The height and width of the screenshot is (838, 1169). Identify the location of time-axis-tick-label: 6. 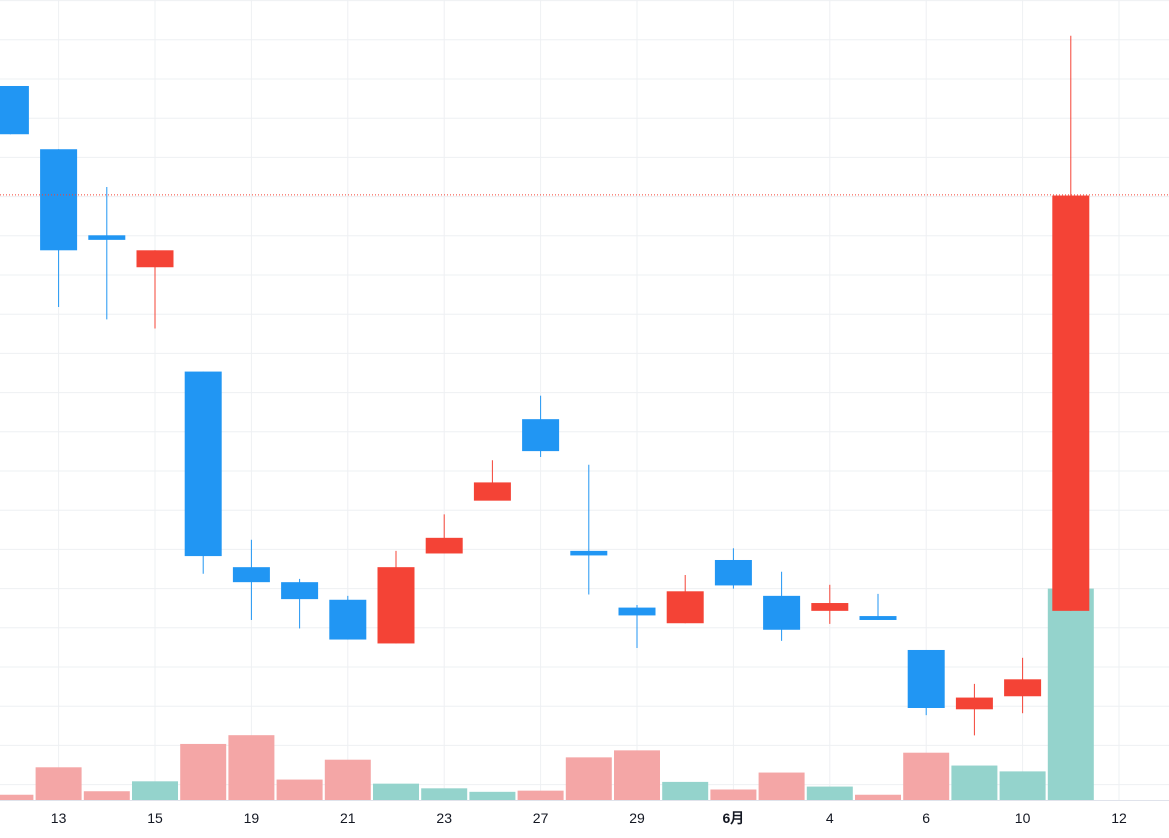
(926, 818).